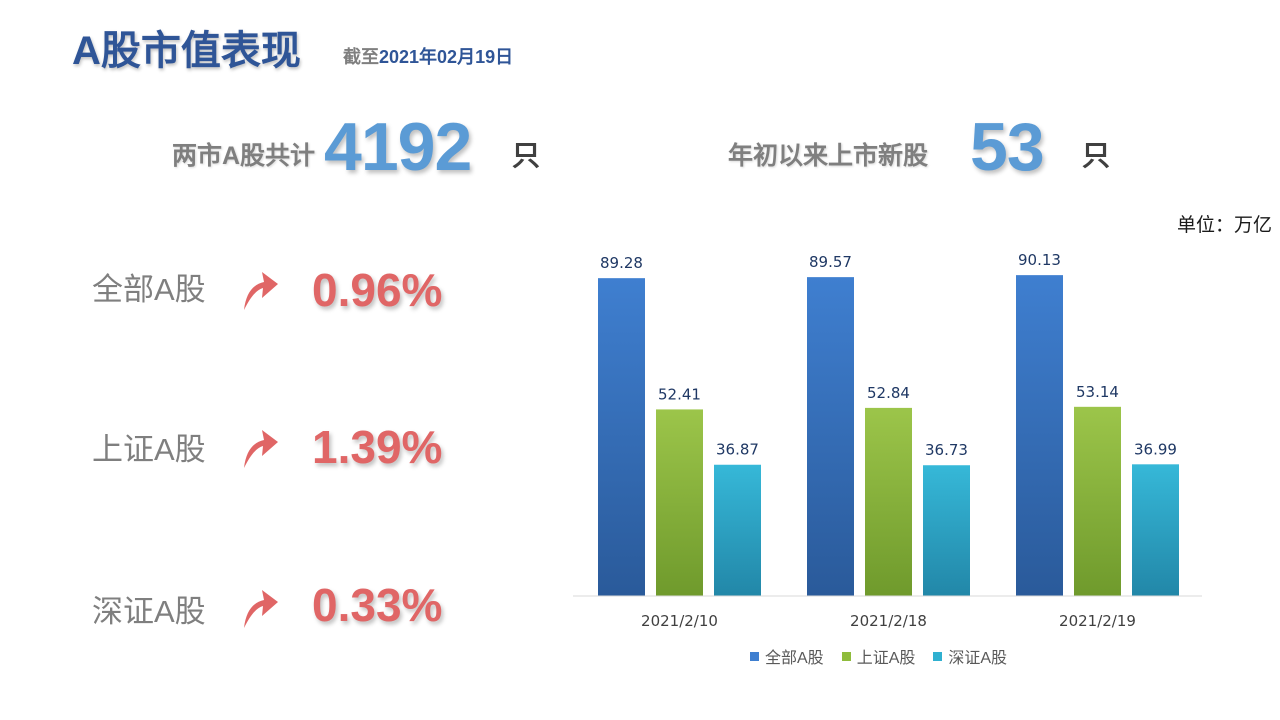 This screenshot has width=1280, height=720. Describe the element at coordinates (149, 449) in the screenshot. I see `change-label-sh: 上证A股` at that location.